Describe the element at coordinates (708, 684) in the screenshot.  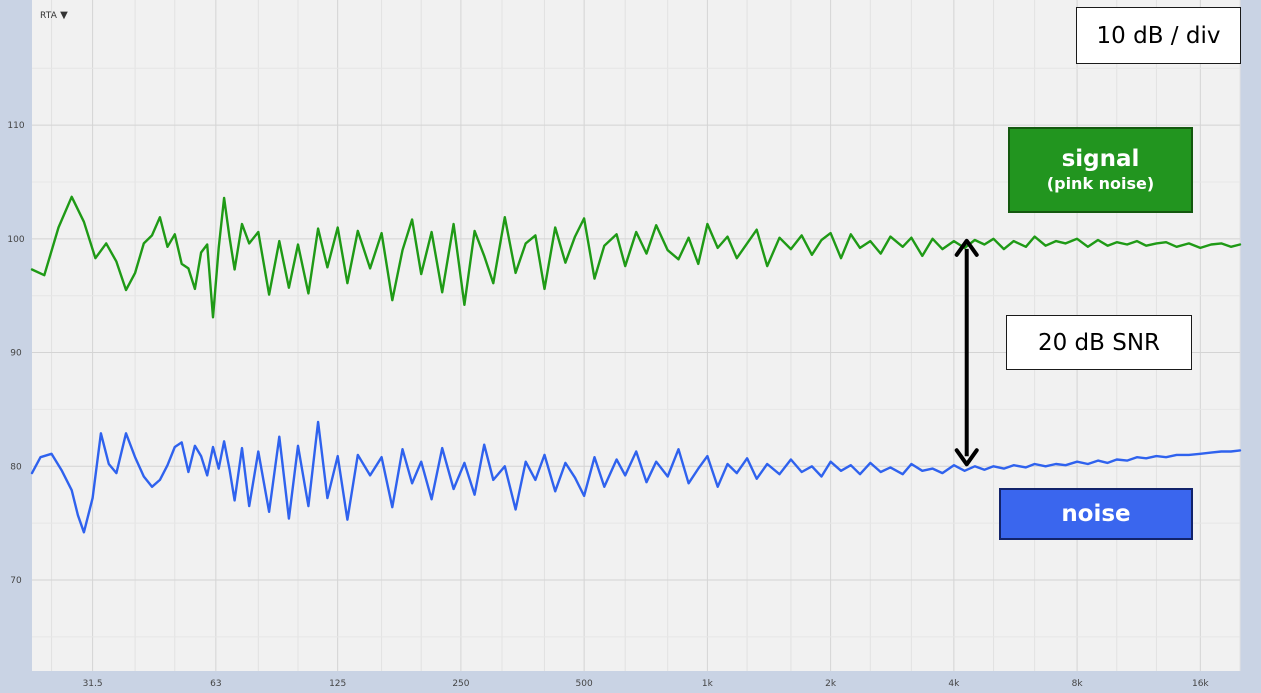
I see `x-tick-label: 1k` at that location.